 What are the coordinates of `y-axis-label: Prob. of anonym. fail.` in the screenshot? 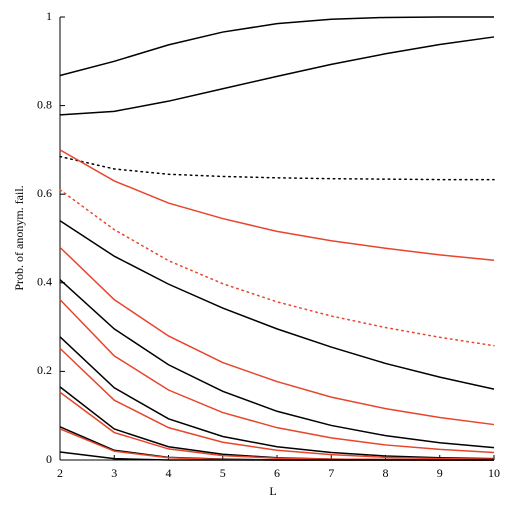 It's located at (19, 237).